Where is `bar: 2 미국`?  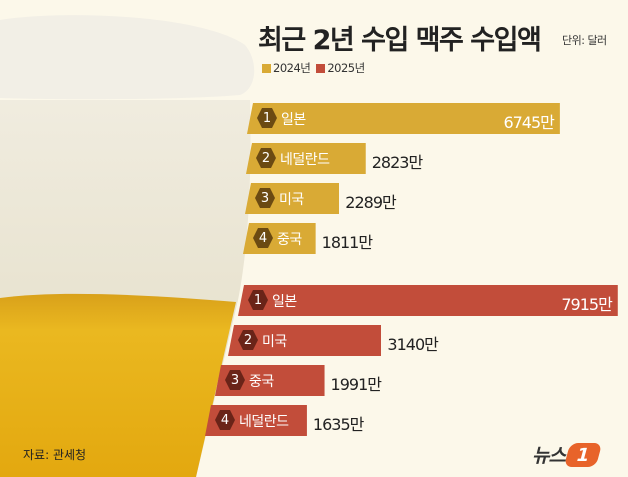
bar: 2 미국 is located at coordinates (305, 340).